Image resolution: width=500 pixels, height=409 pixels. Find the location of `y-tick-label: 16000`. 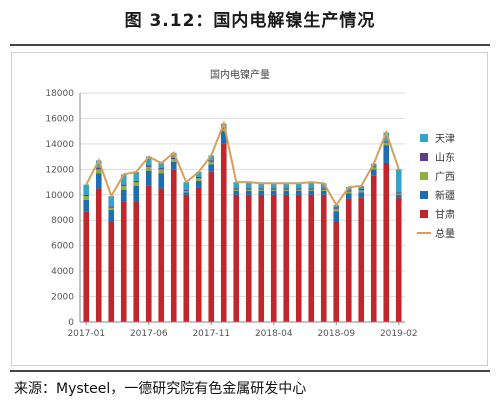

y-tick-label: 16000 is located at coordinates (59, 119).